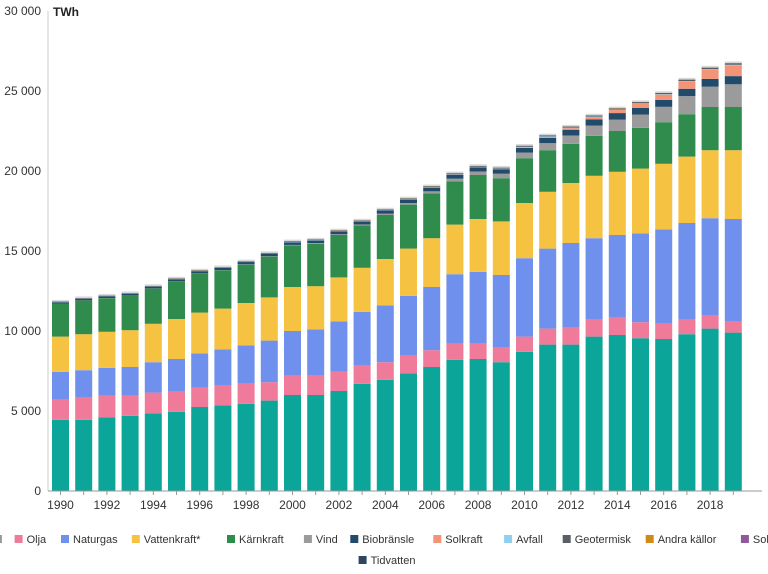 The height and width of the screenshot is (574, 768). I want to click on legend-item: Solkraft, so click(458, 540).